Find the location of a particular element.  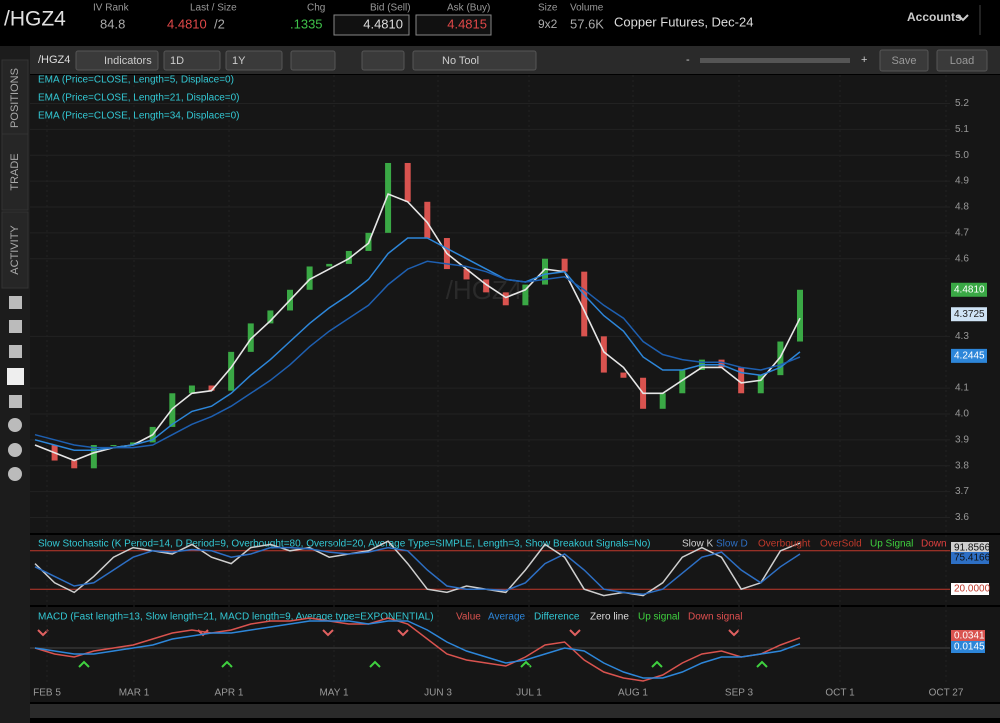

macd-panel is located at coordinates (515, 645).